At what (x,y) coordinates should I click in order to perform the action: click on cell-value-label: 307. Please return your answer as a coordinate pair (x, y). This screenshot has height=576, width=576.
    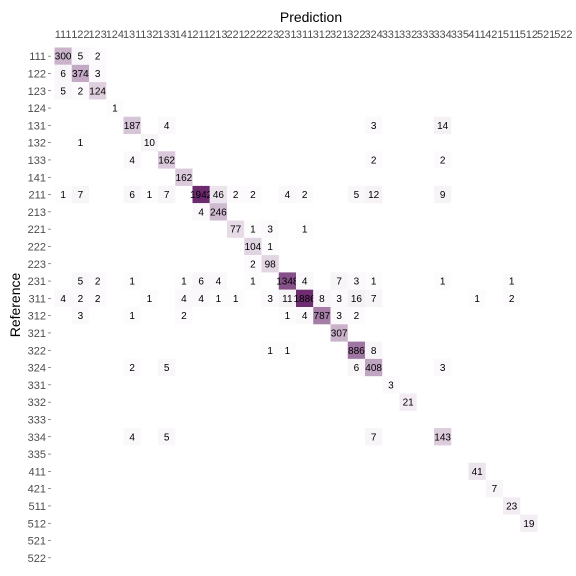
    Looking at the image, I should click on (339, 333).